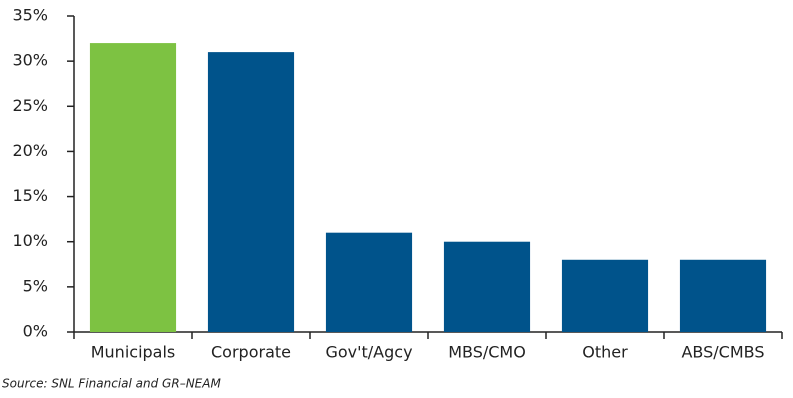 The image size is (793, 398). What do you see at coordinates (722, 352) in the screenshot?
I see `x-tick-label: ABS/CMBS` at bounding box center [722, 352].